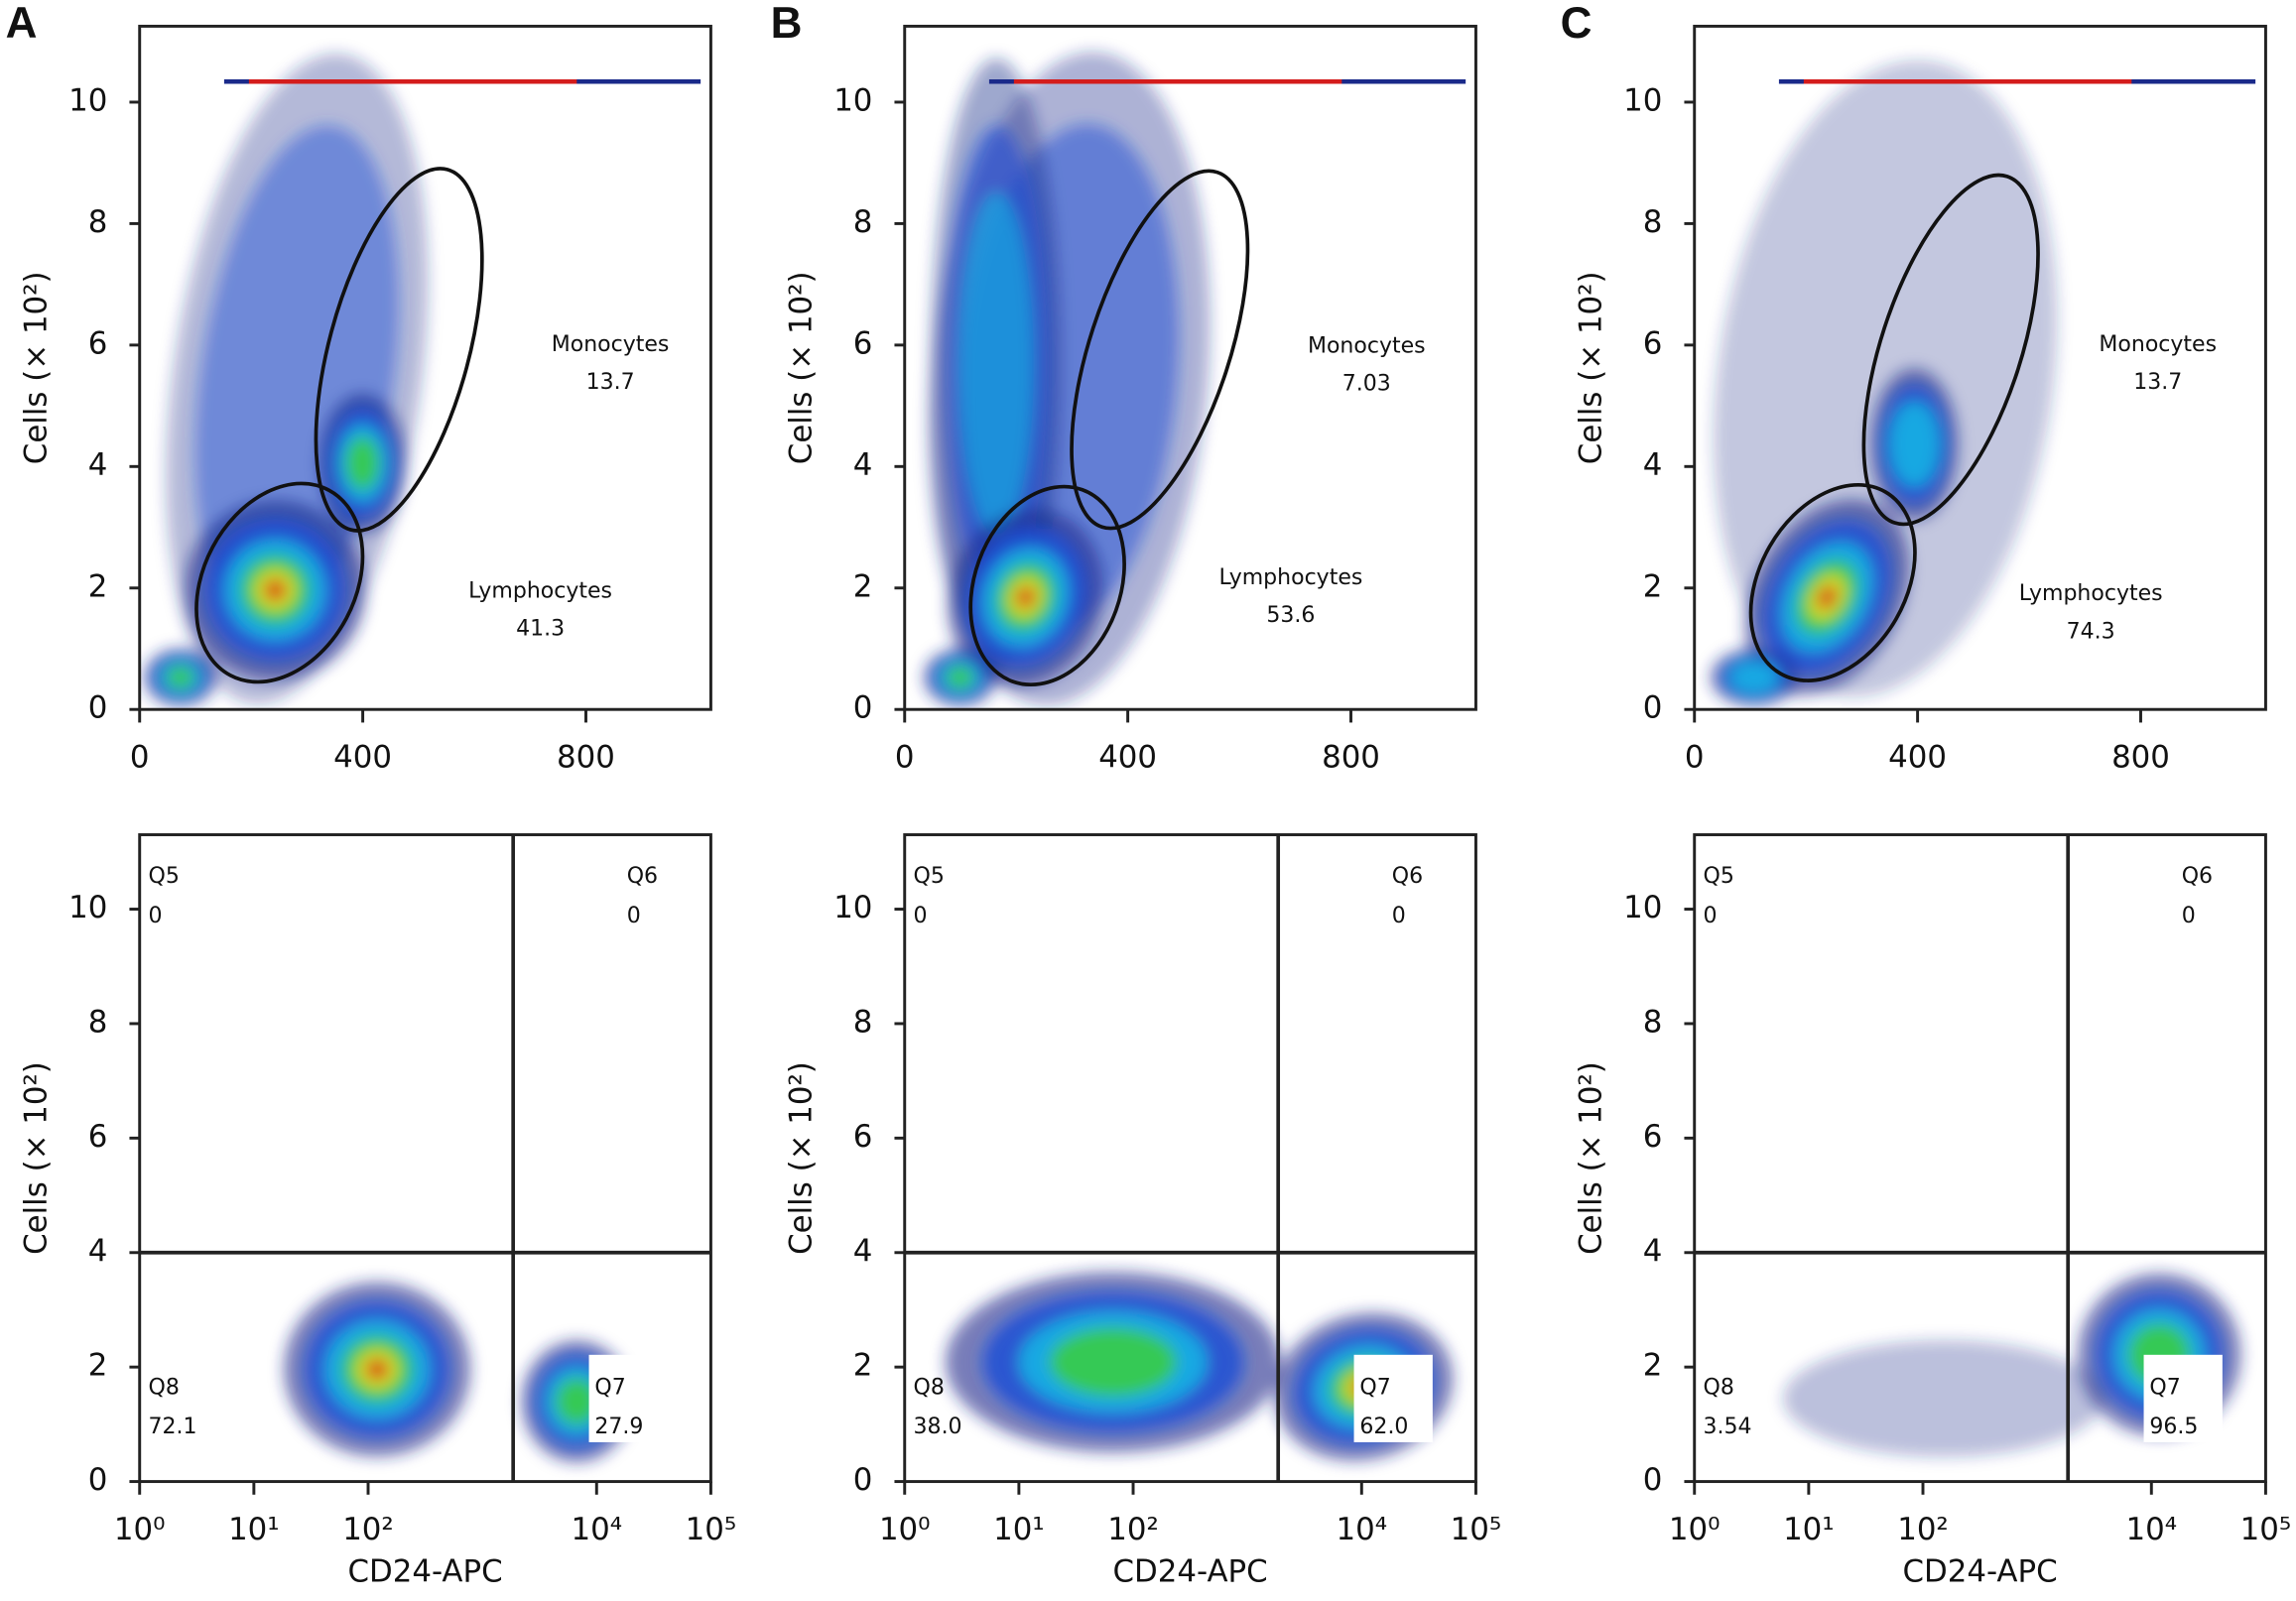  What do you see at coordinates (938, 1427) in the screenshot?
I see `quadrant-value: 38.0` at bounding box center [938, 1427].